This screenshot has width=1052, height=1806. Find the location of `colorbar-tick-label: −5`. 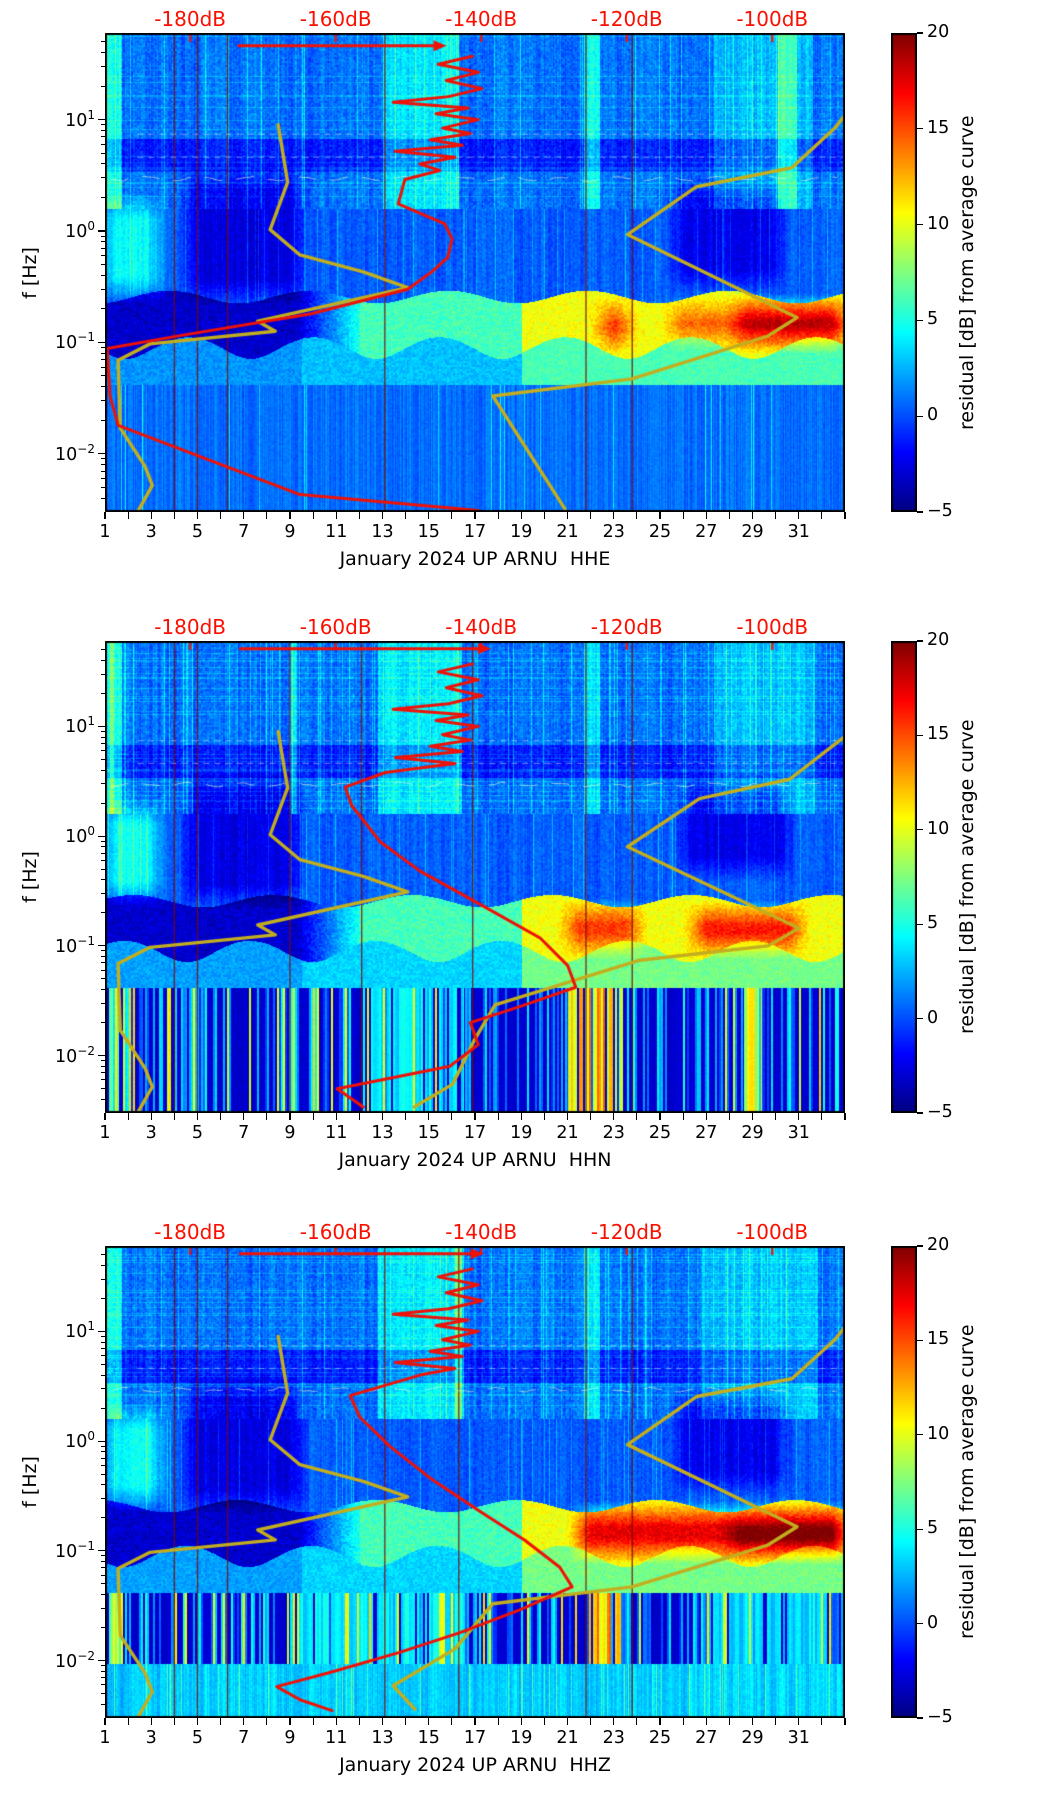

colorbar-tick-label: −5 is located at coordinates (940, 1112).